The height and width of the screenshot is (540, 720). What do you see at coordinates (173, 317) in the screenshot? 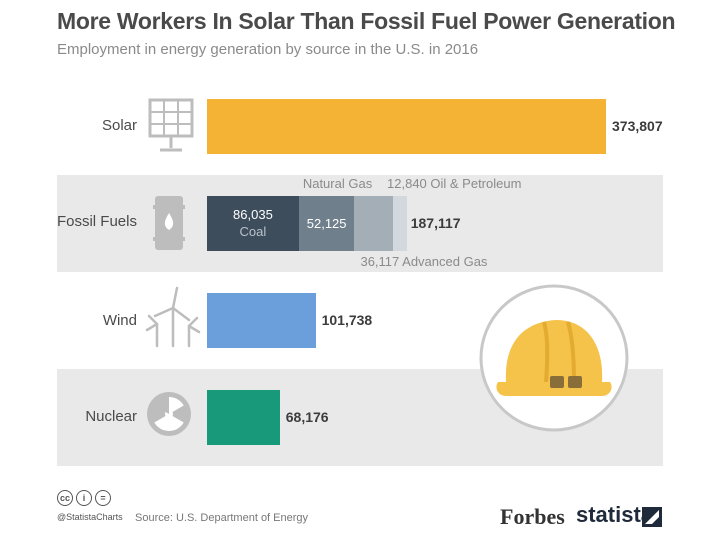
I see `wind-turbine-icon` at bounding box center [173, 317].